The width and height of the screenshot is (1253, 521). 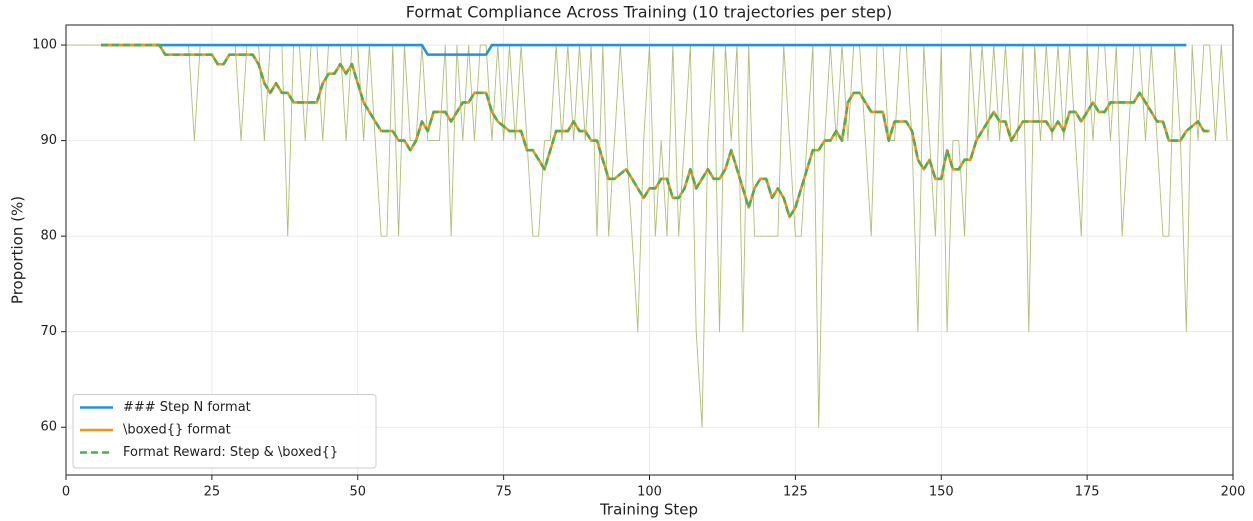 I want to click on x-tick-label: 100, so click(x=649, y=492).